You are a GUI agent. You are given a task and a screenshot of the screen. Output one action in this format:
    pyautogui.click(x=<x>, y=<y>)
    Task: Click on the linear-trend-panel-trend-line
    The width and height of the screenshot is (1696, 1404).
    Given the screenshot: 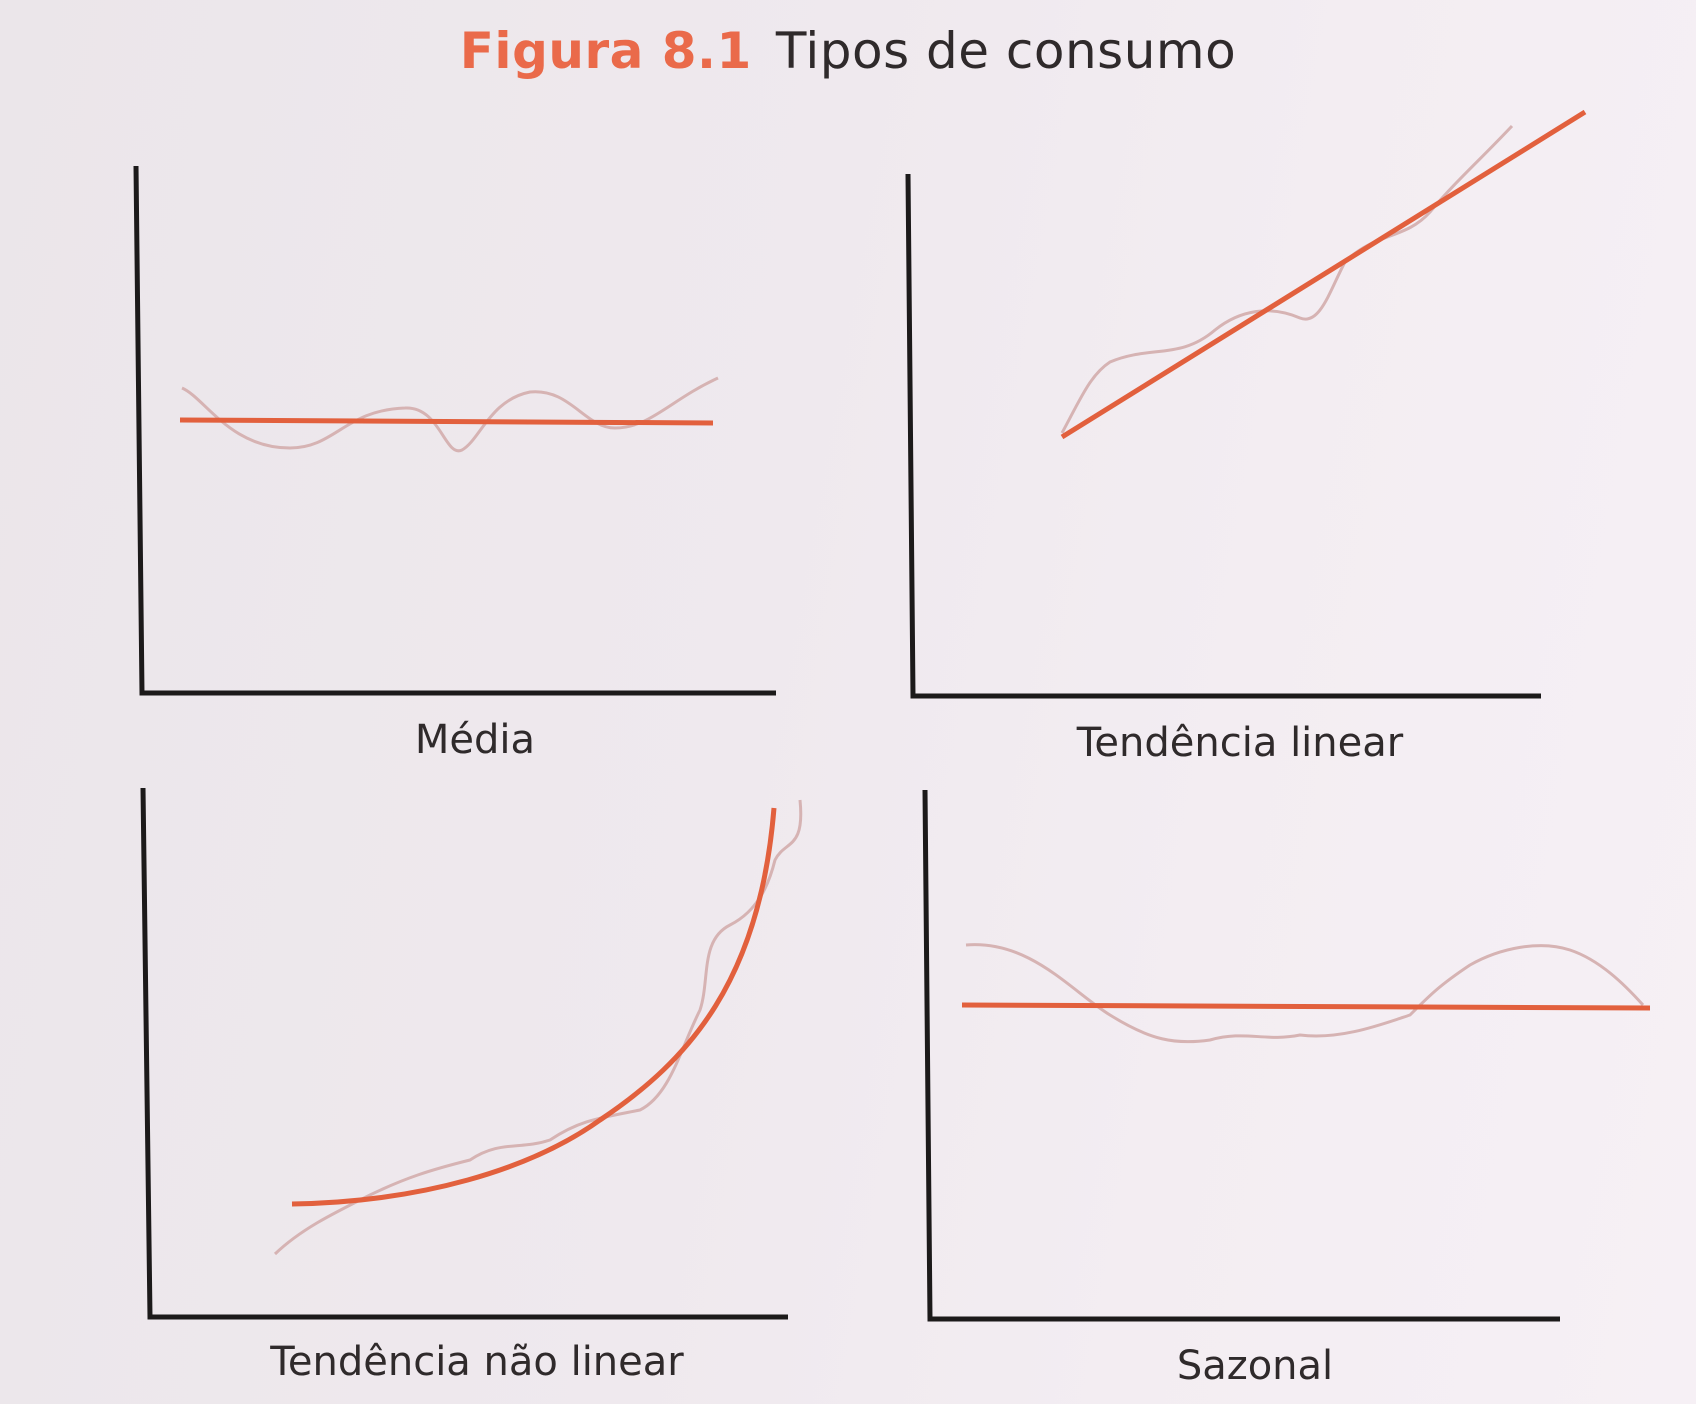 What is the action you would take?
    pyautogui.click(x=1323, y=274)
    